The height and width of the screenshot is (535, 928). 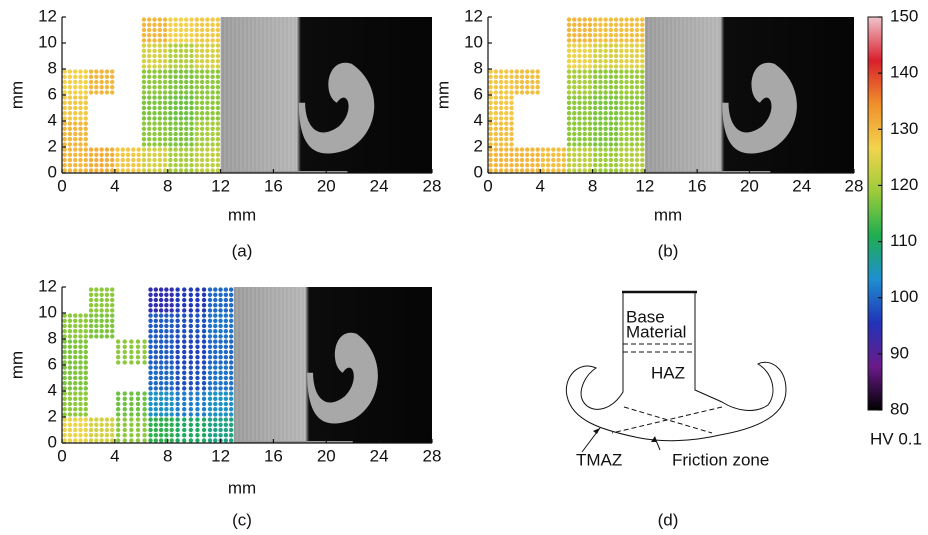 I want to click on x-tick-label: 24, so click(x=379, y=455).